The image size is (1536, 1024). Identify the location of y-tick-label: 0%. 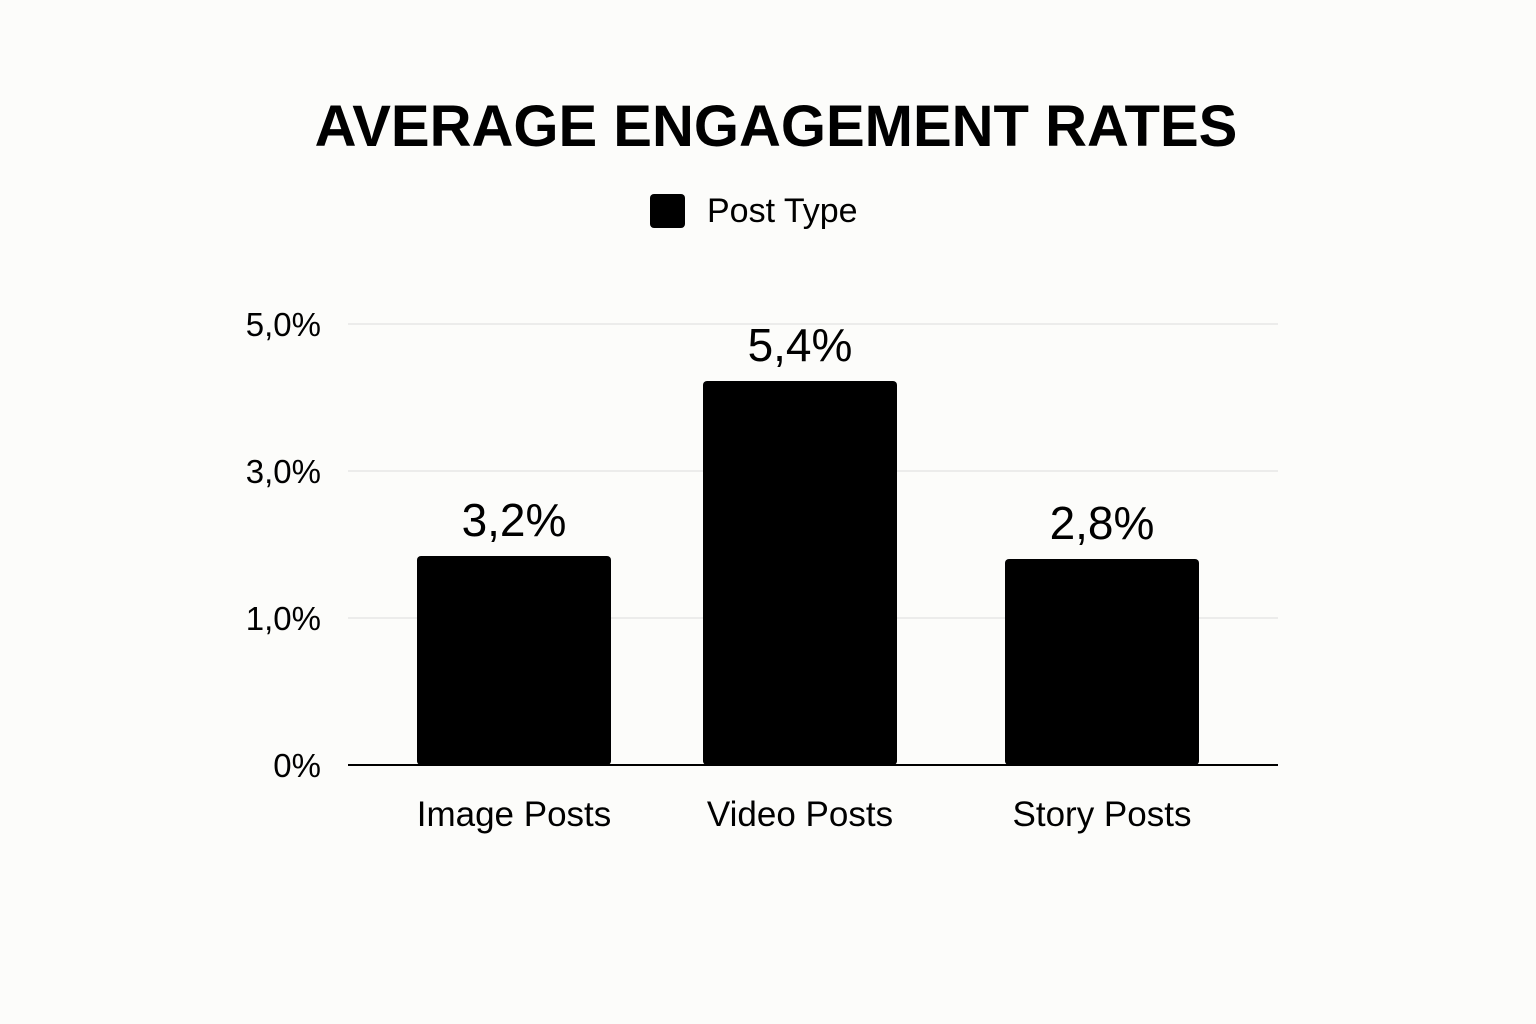
(297, 765).